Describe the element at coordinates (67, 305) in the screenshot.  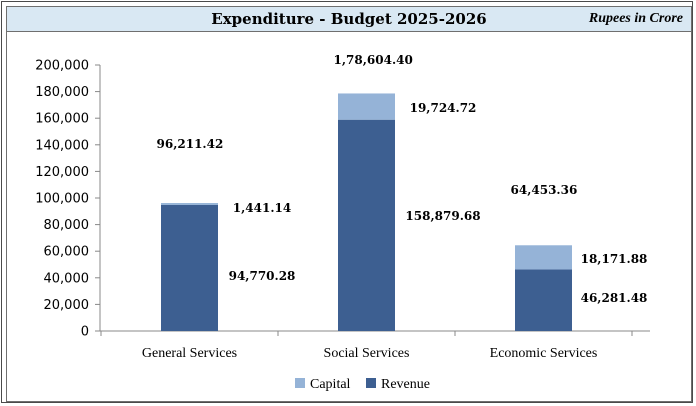
I see `y-tick-label: 20,000` at that location.